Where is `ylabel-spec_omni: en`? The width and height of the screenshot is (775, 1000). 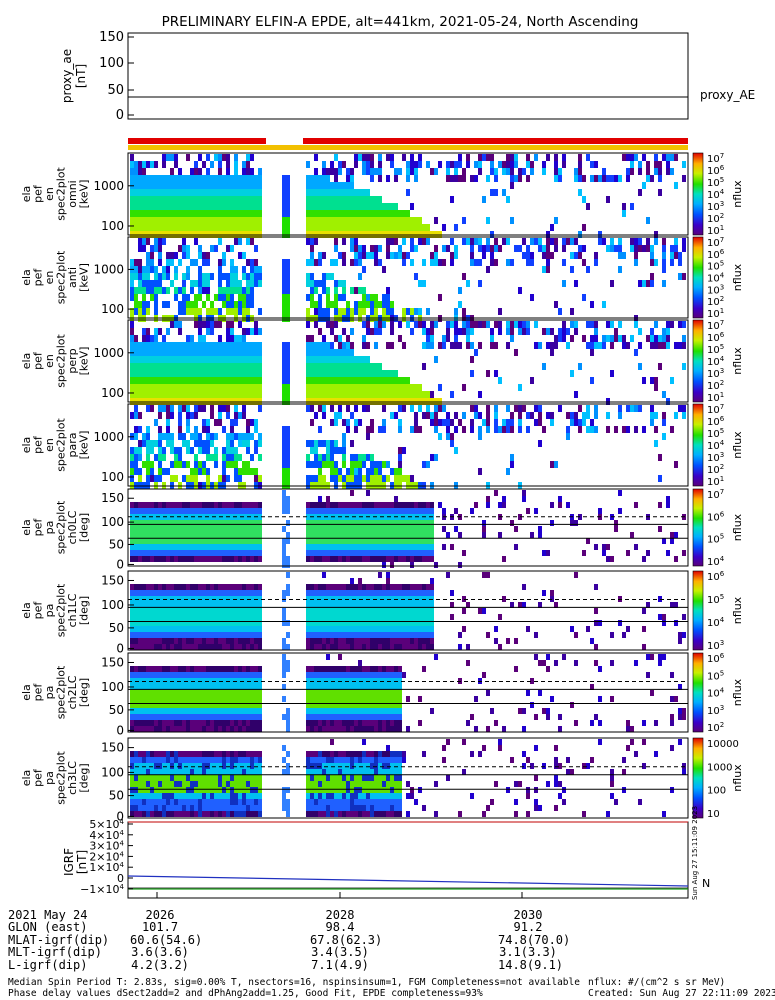 ylabel-spec_omni: en is located at coordinates (49, 194).